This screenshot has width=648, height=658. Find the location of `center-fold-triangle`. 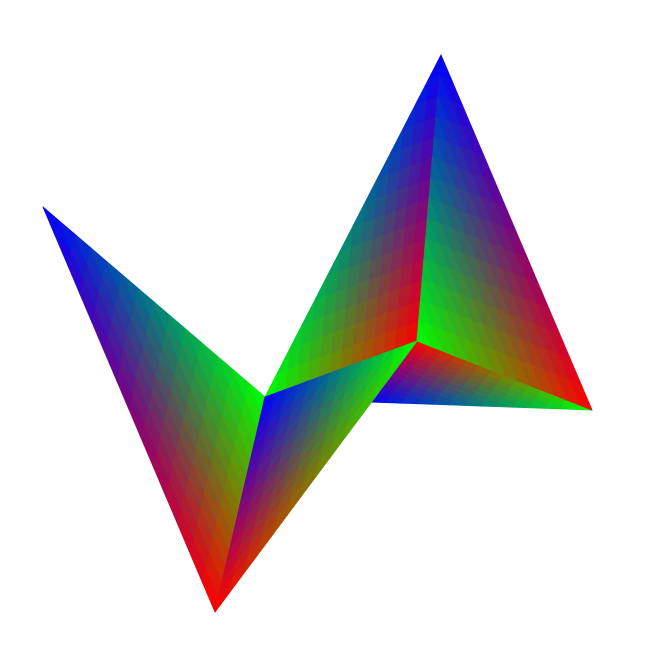

center-fold-triangle is located at coordinates (353, 226).